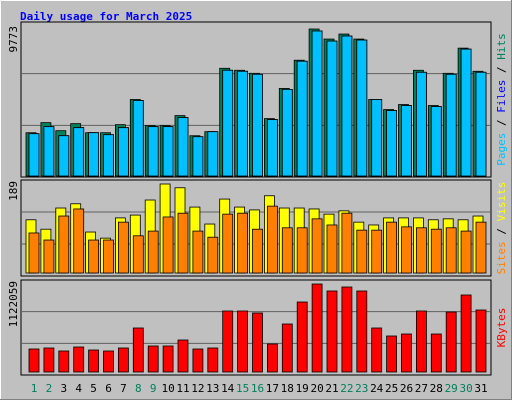 Image resolution: width=512 pixels, height=400 pixels. I want to click on y-tick-label: 189, so click(13, 191).